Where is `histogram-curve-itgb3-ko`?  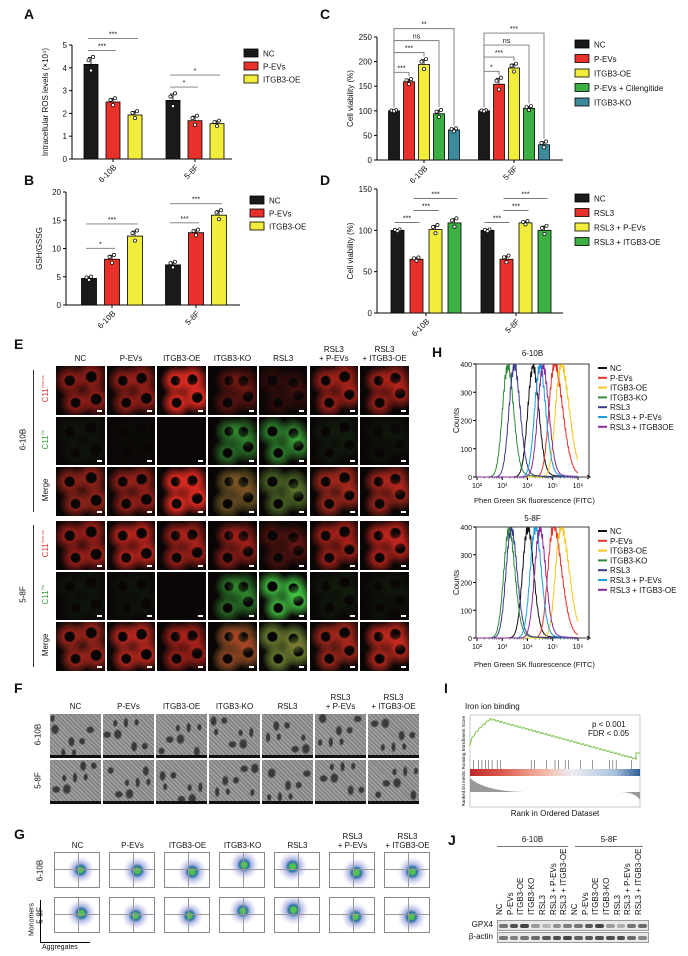
histogram-curve-itgb3-ko is located at coordinates (527, 583).